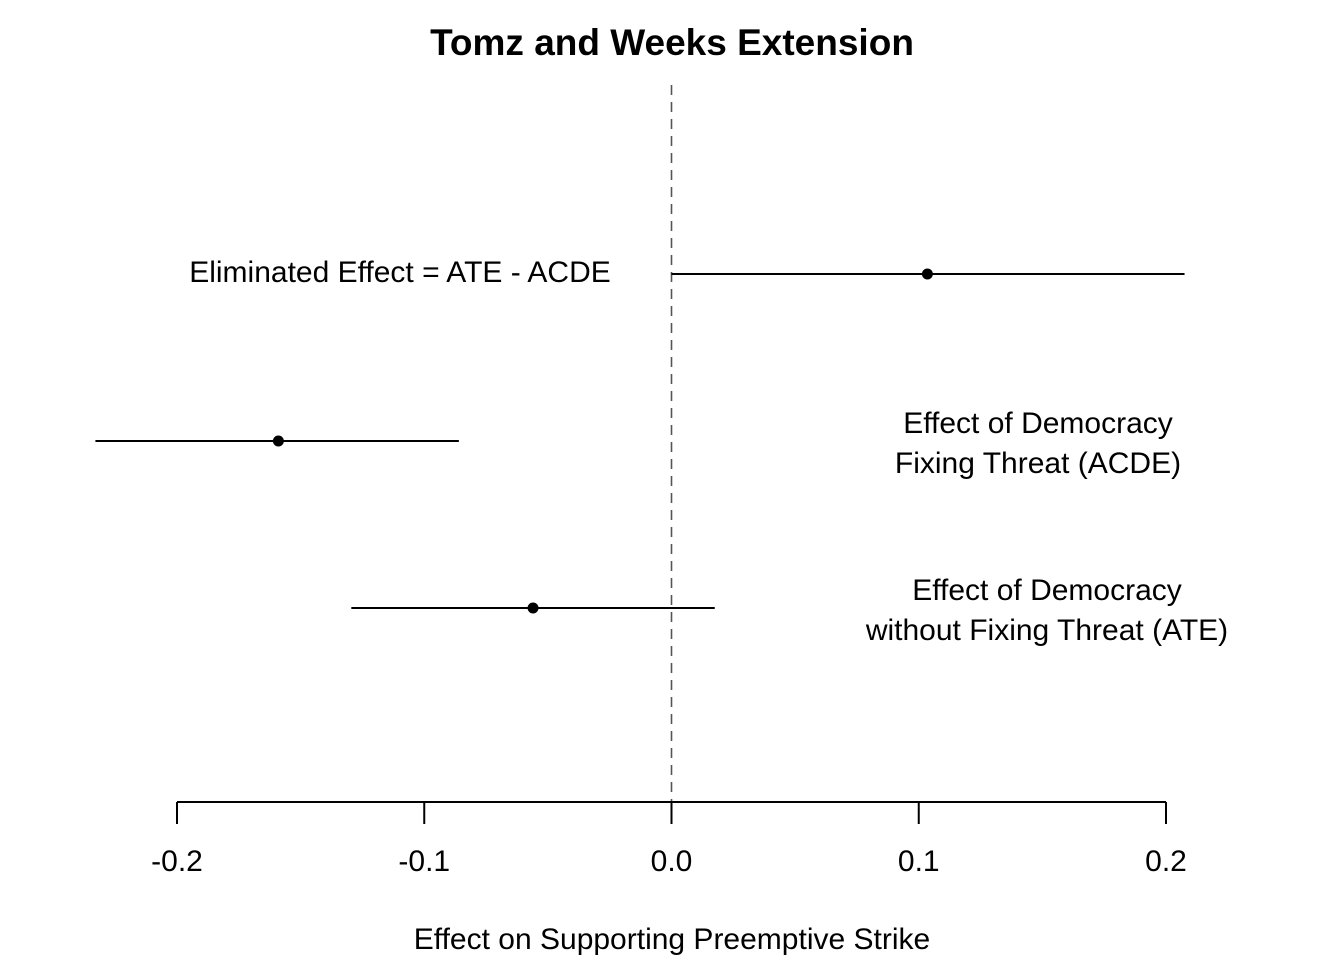 Image resolution: width=1344 pixels, height=960 pixels. I want to click on x-tick-label: 0.1, so click(919, 861).